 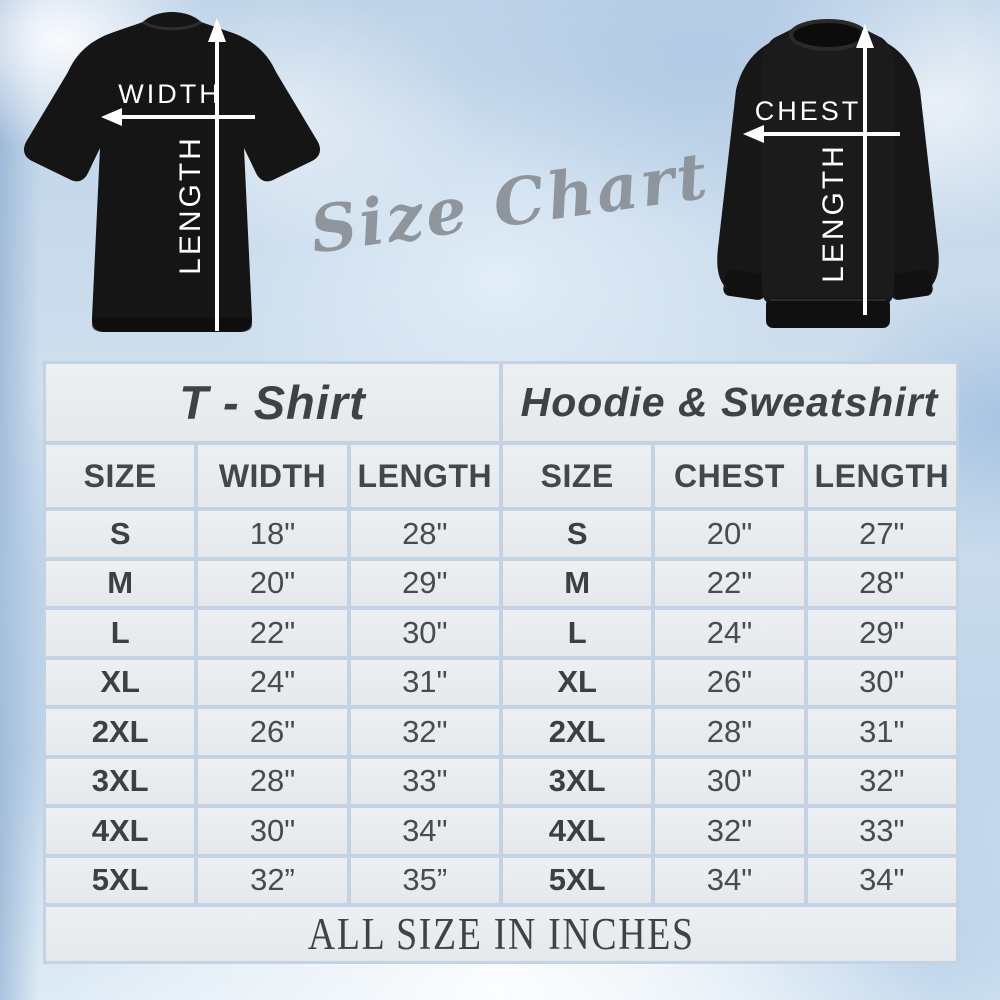 What do you see at coordinates (821, 134) in the screenshot?
I see `sweatshirt-chest-arrow` at bounding box center [821, 134].